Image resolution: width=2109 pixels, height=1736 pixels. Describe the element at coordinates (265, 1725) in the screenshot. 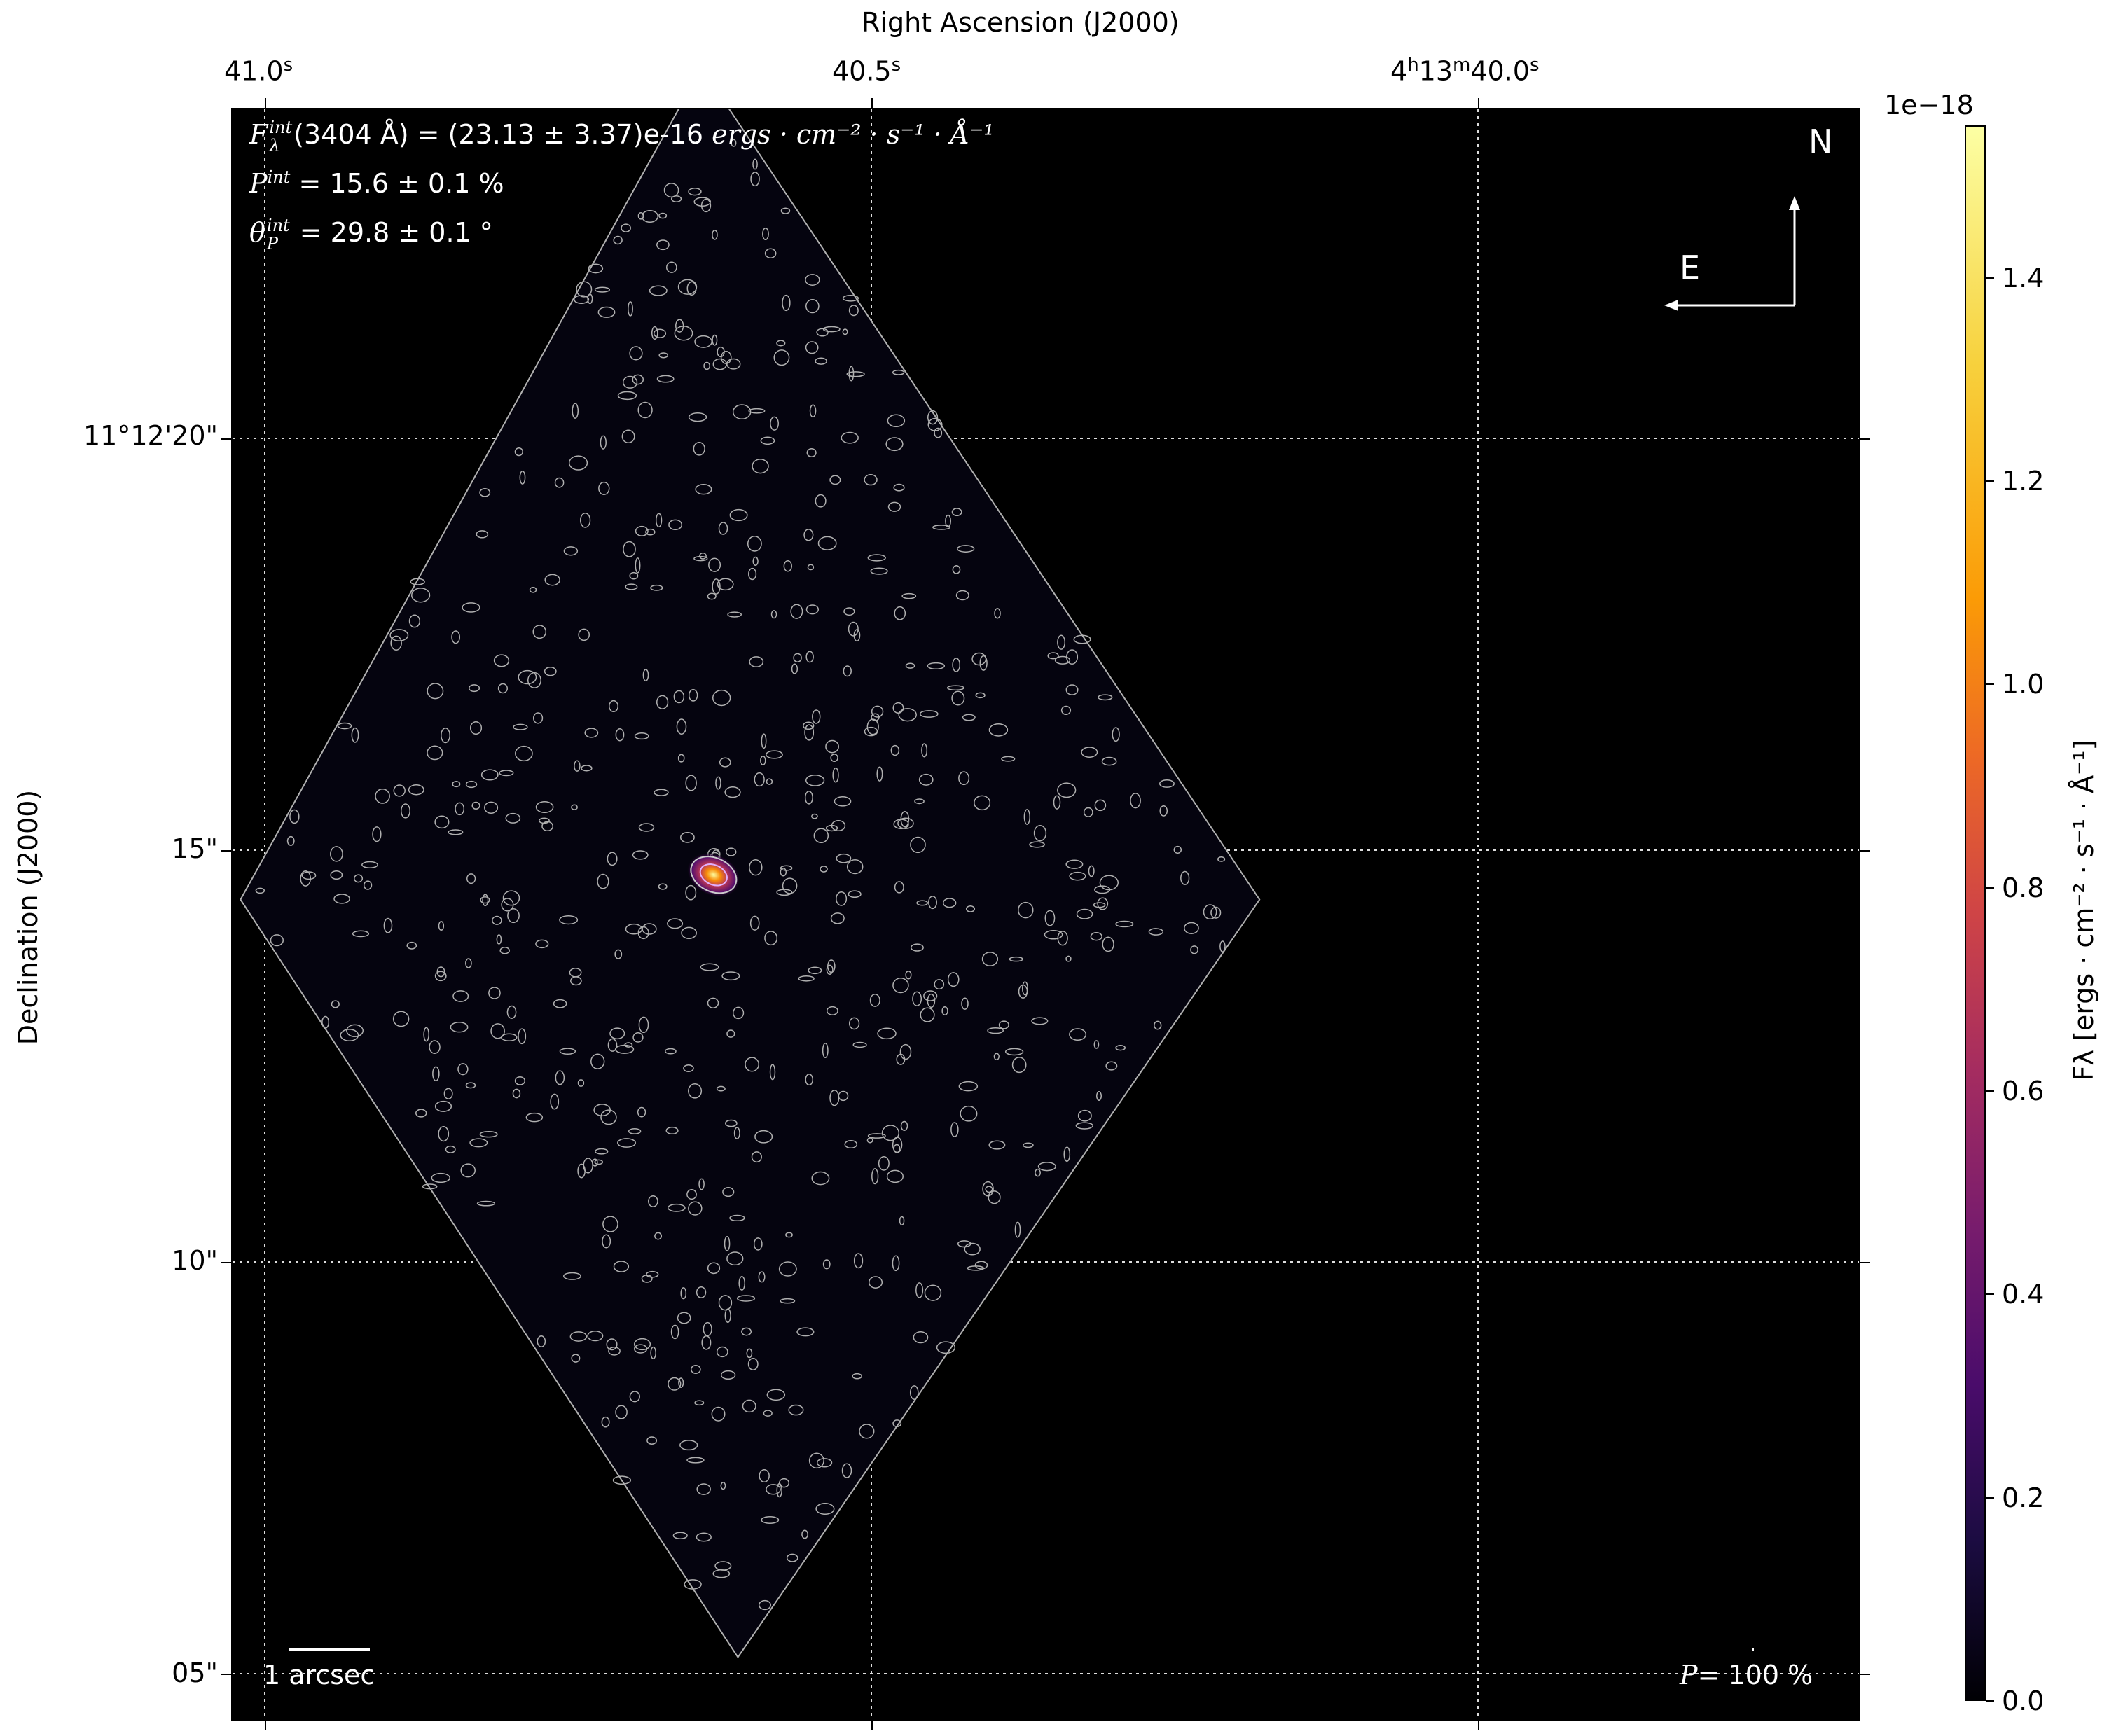

I see `x-tick-mark` at that location.